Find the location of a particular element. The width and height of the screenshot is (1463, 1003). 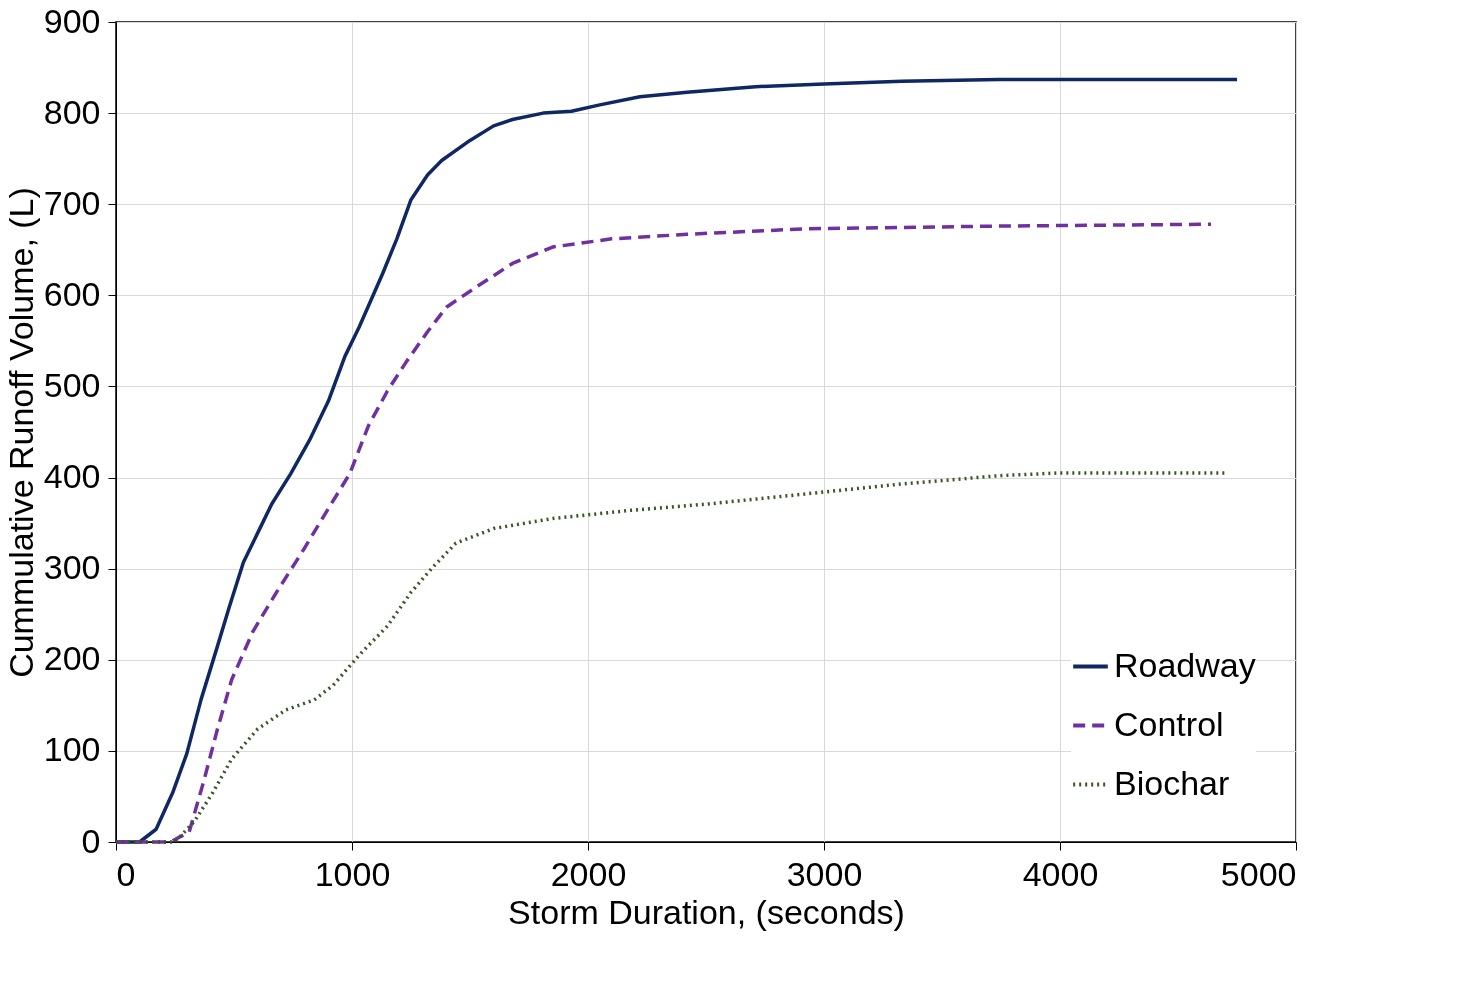

y-axis-title: Cummulative Runoff Volume, (L) is located at coordinates (20, 432).